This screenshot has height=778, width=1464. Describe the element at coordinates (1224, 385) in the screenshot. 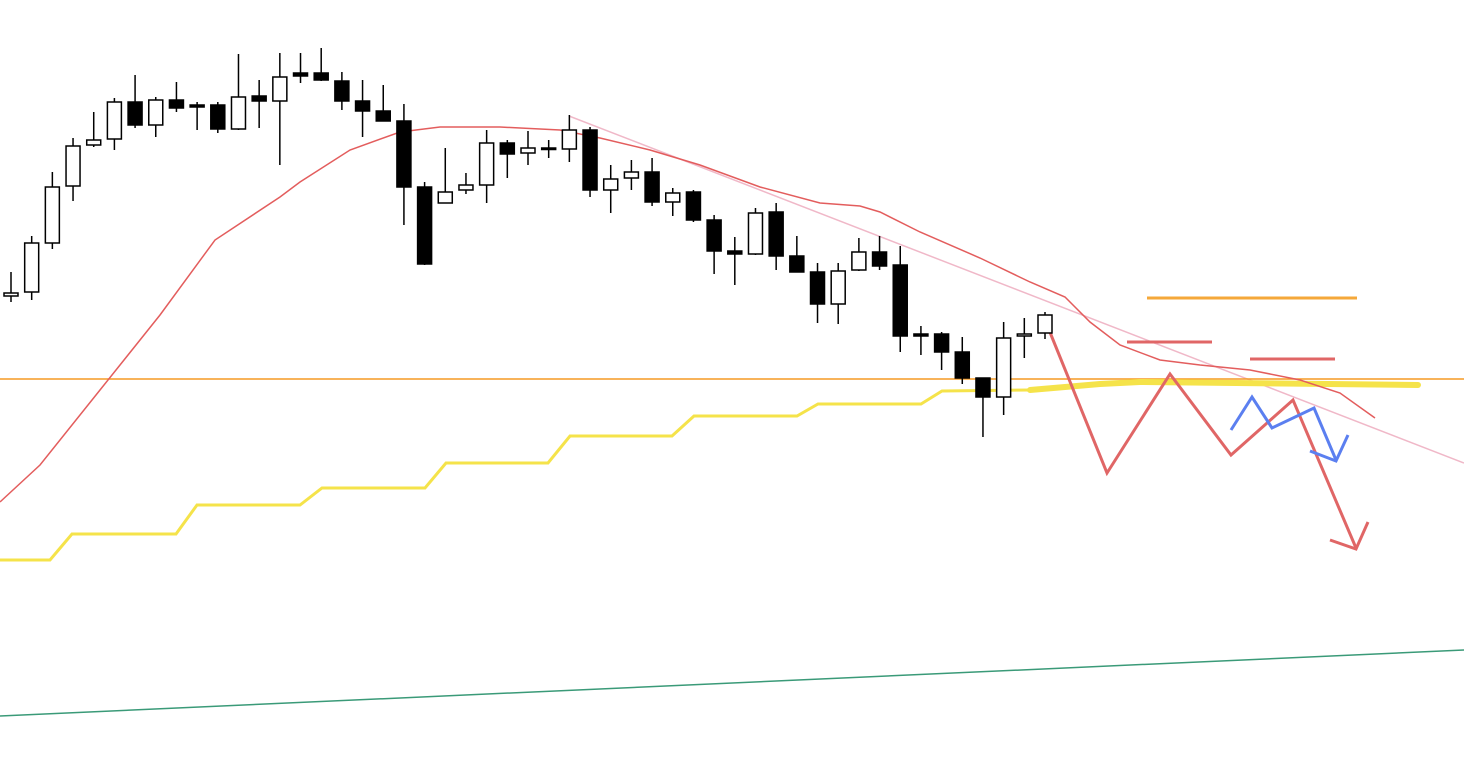

I see `baseline-highlight` at that location.